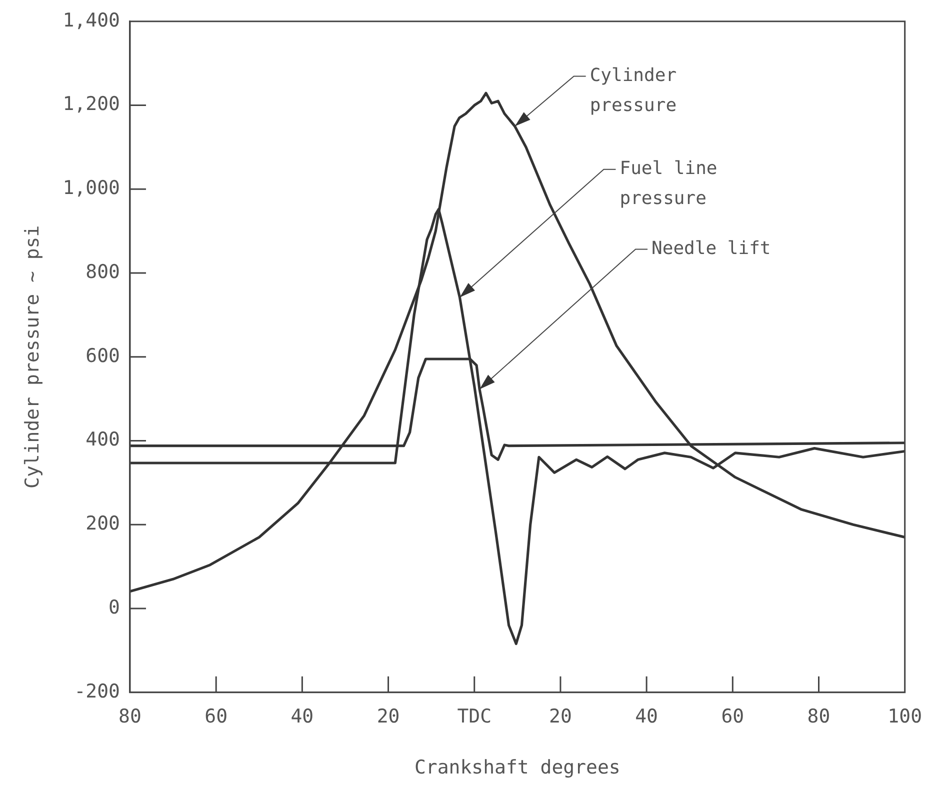 The width and height of the screenshot is (936, 804). Describe the element at coordinates (669, 184) in the screenshot. I see `text: Fuel line pressure` at that location.